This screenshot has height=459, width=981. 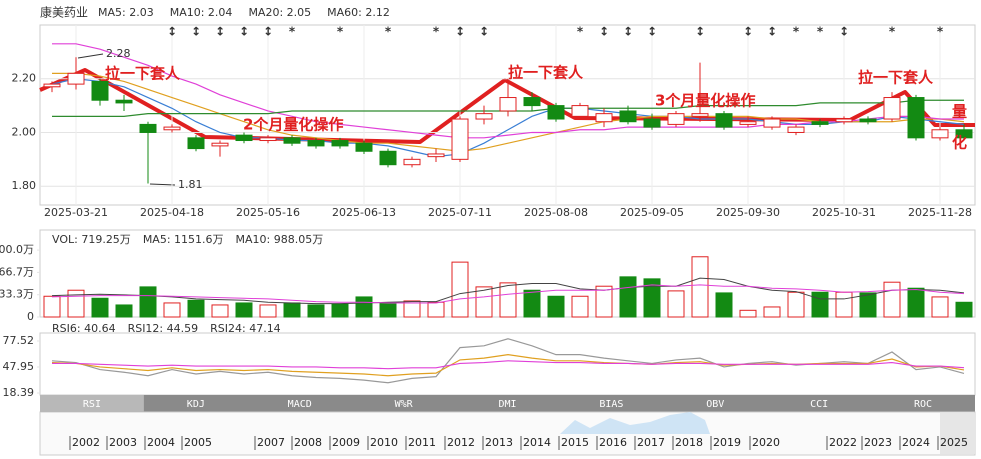 I want to click on low-pointer, so click(x=162, y=184).